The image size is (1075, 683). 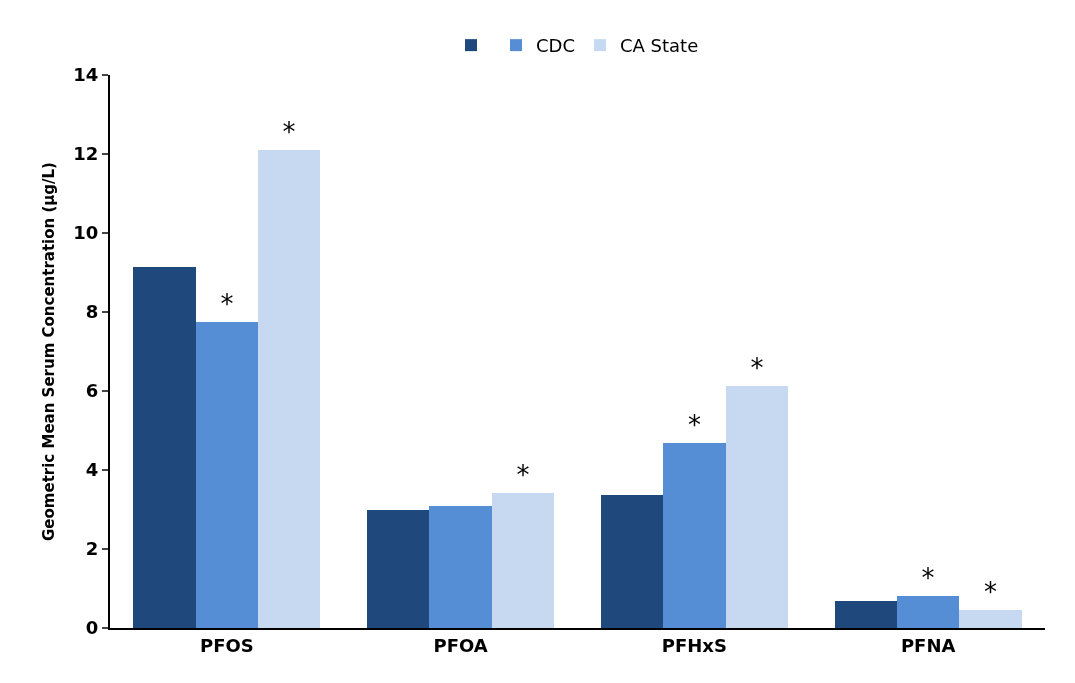 What do you see at coordinates (460, 645) in the screenshot?
I see `x-tick-label: PFOA` at bounding box center [460, 645].